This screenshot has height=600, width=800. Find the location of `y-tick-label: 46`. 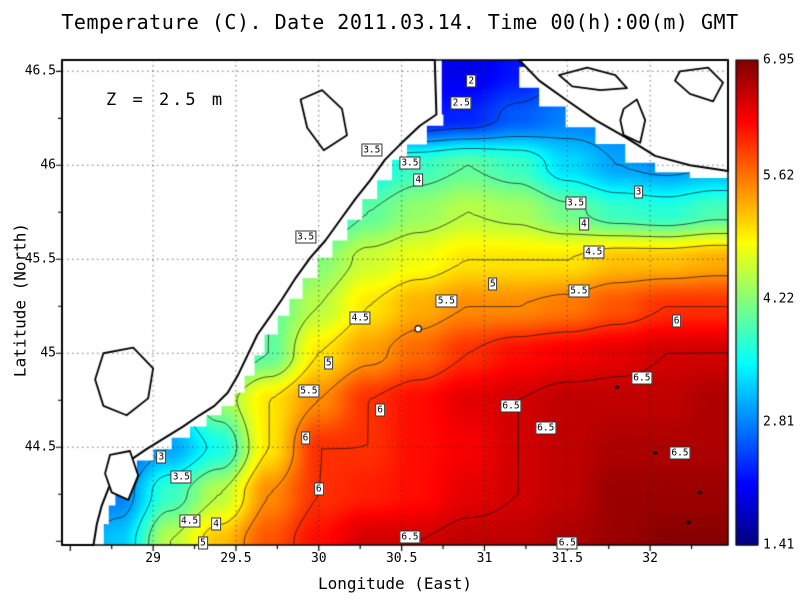

y-tick-label: 46 is located at coordinates (48, 165).